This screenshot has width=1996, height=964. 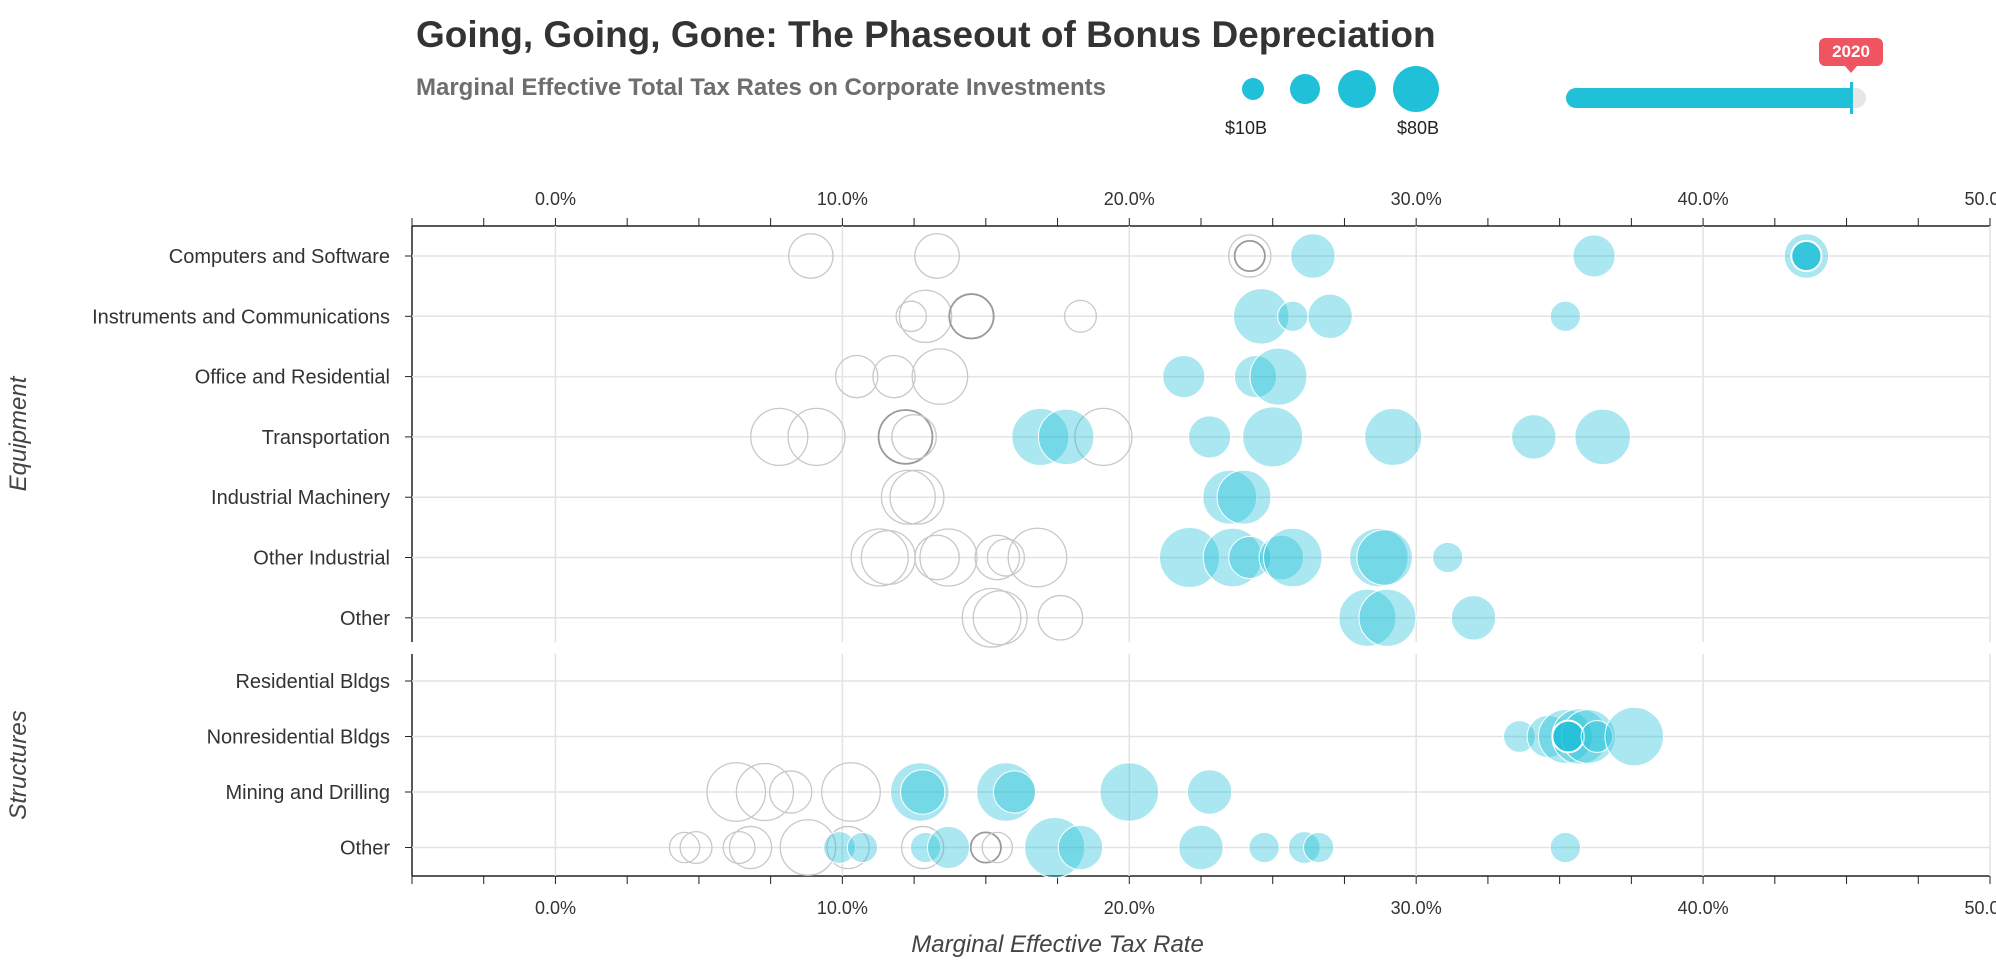 I want to click on top-axis-tick-label: 50.0%, so click(x=1980, y=199).